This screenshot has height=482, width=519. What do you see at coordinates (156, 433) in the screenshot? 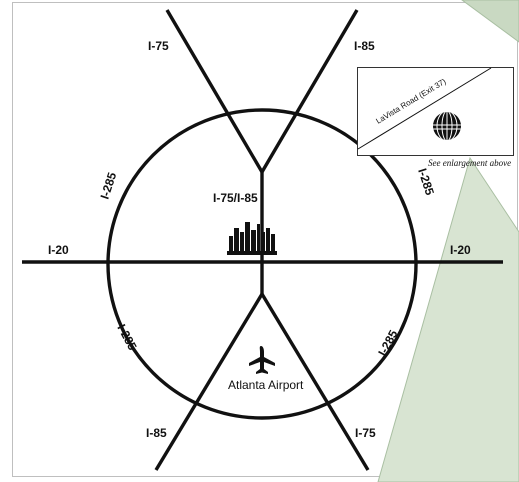
I see `i85-south-label: I-85` at bounding box center [156, 433].